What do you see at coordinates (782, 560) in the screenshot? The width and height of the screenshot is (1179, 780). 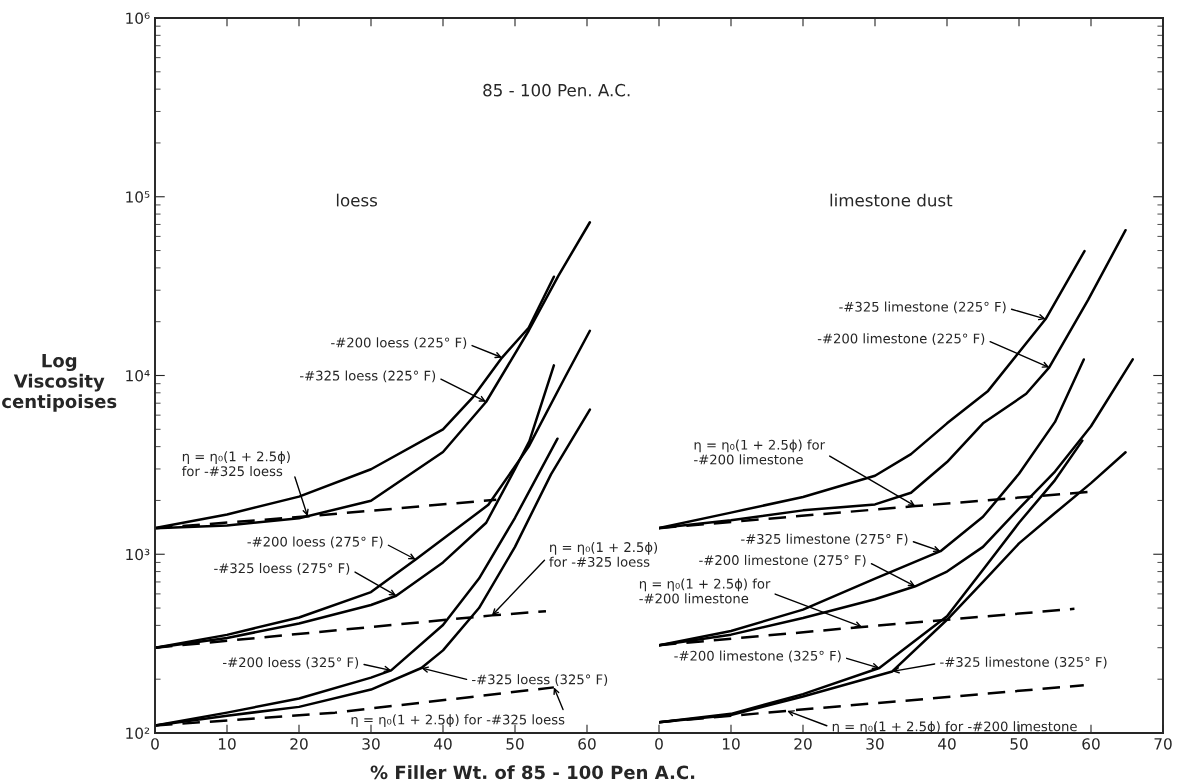 I see `annotation: -#200 limestone (275° F)` at bounding box center [782, 560].